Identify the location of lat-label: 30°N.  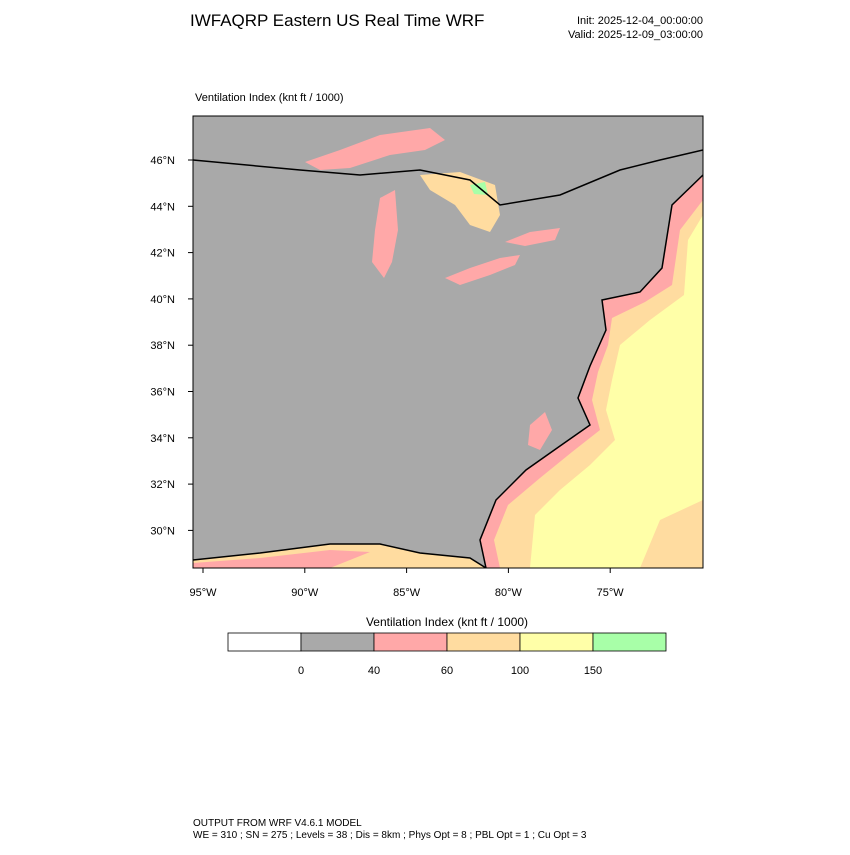
(162, 531).